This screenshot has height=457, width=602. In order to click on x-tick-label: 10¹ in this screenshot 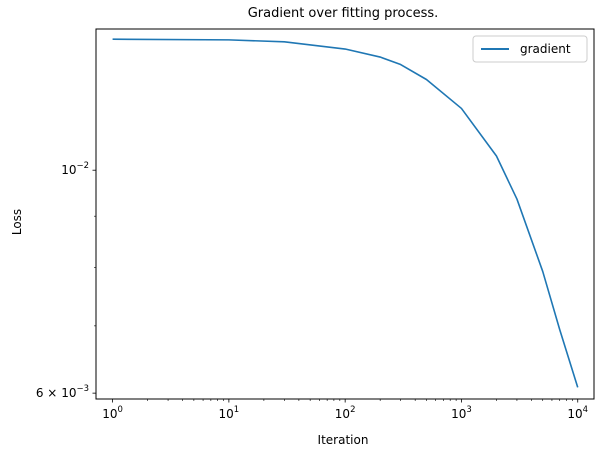, I will do `click(229, 413)`.